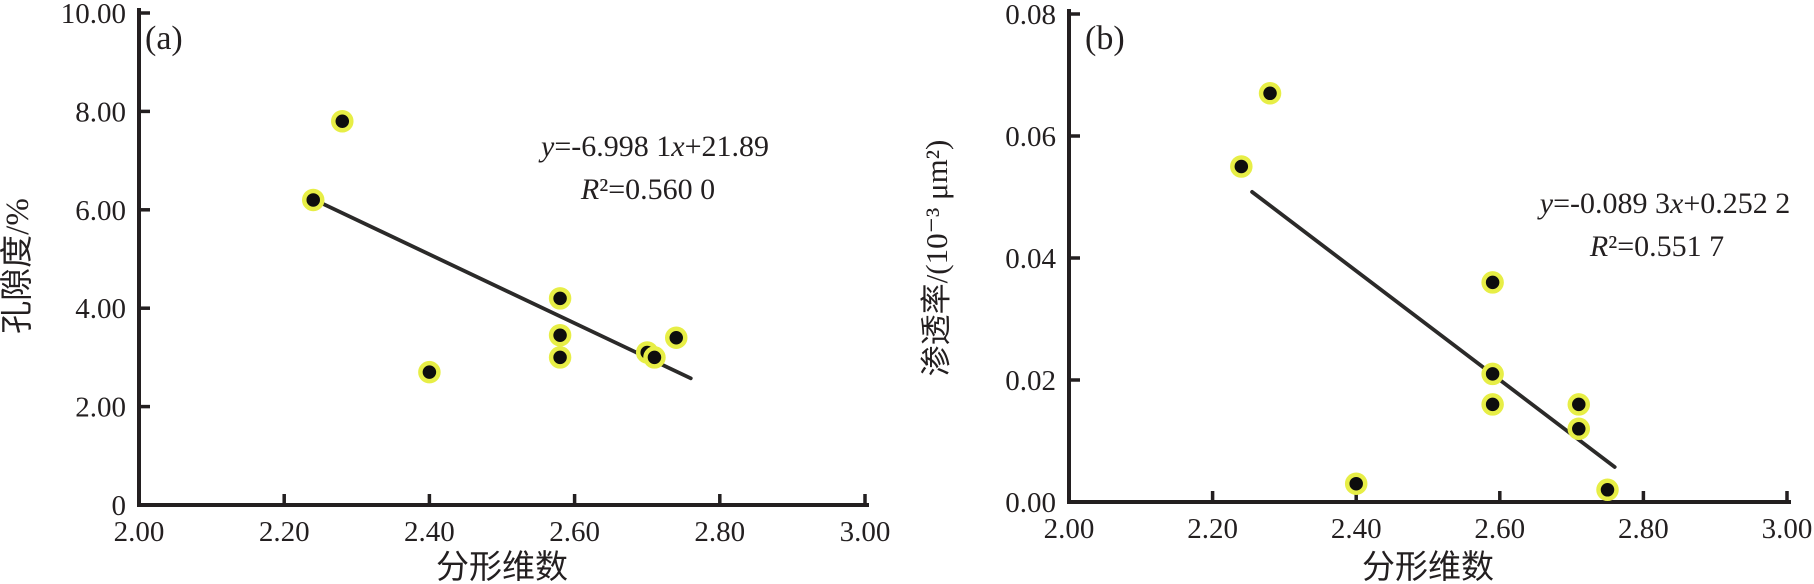 The width and height of the screenshot is (1814, 584). Describe the element at coordinates (505, 290) in the screenshot. I see `trend-line-a` at that location.